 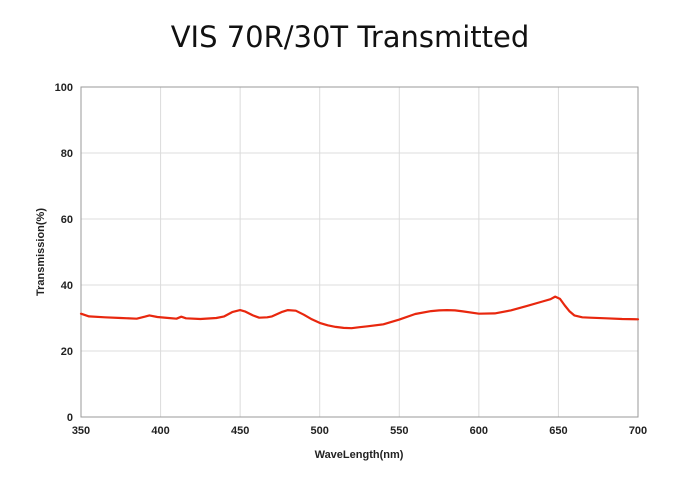 I want to click on y-axis-ticks: 0 20 40 60 80 100, so click(x=64, y=253).